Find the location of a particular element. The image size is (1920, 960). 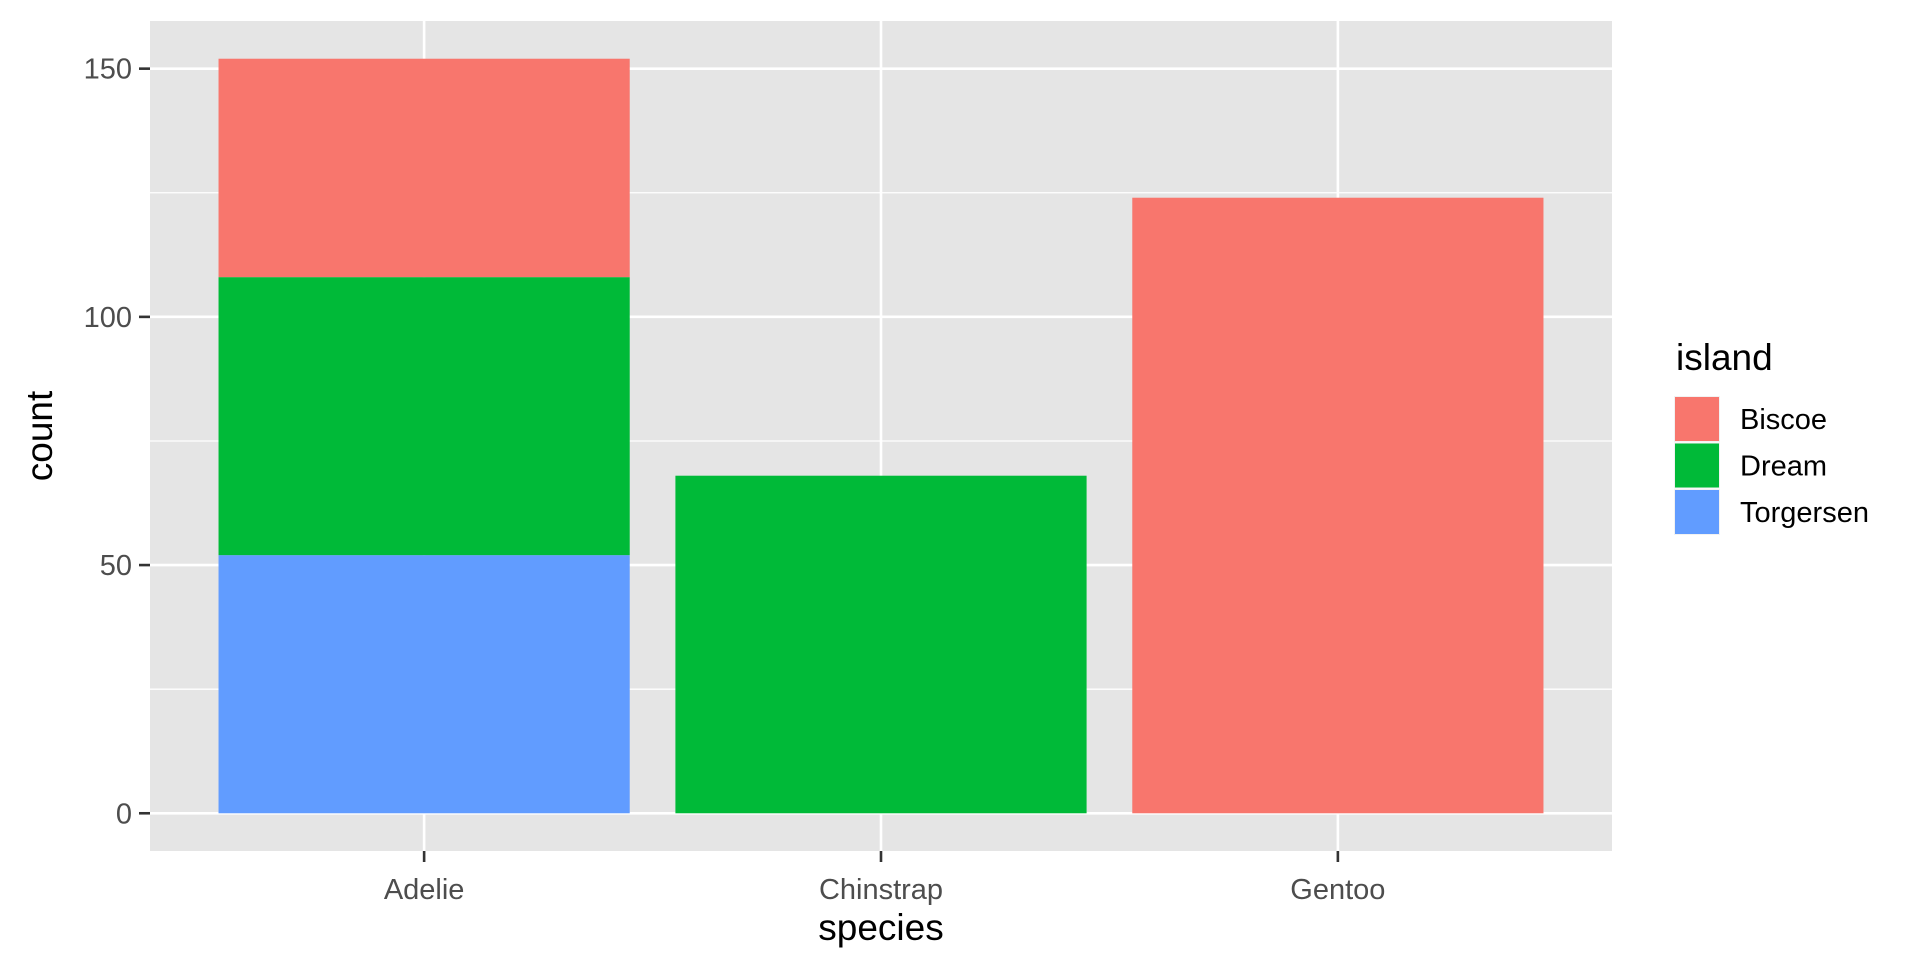

x-tick-label: Gentoo is located at coordinates (1337, 890).